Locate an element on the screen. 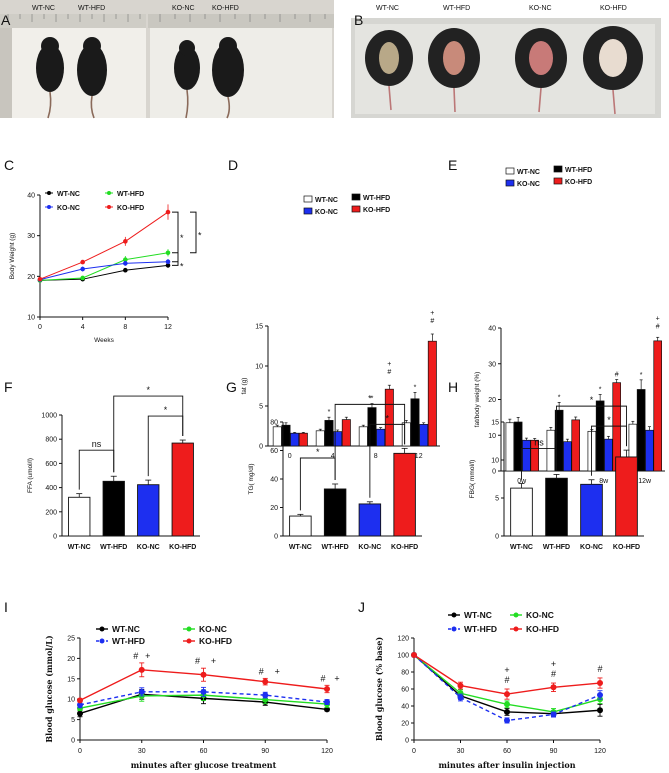 The image size is (669, 773). x-axis-title: Weeks is located at coordinates (104, 340).